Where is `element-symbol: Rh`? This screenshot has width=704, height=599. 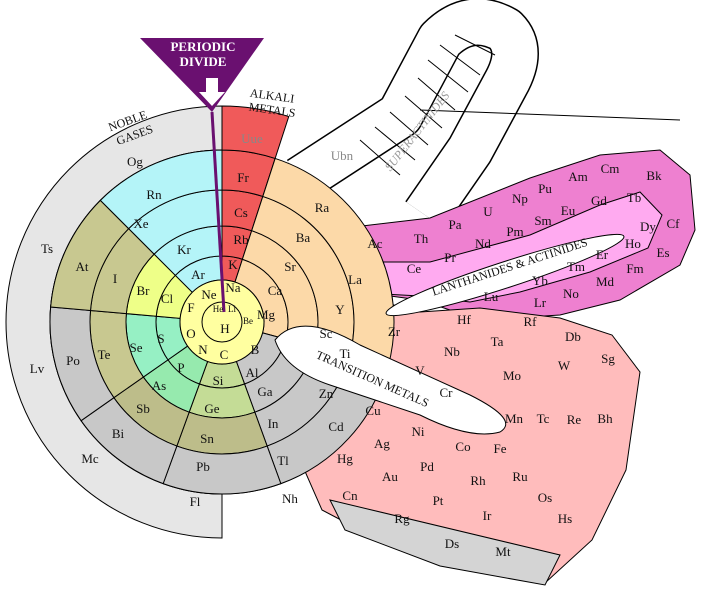
element-symbol: Rh is located at coordinates (478, 480).